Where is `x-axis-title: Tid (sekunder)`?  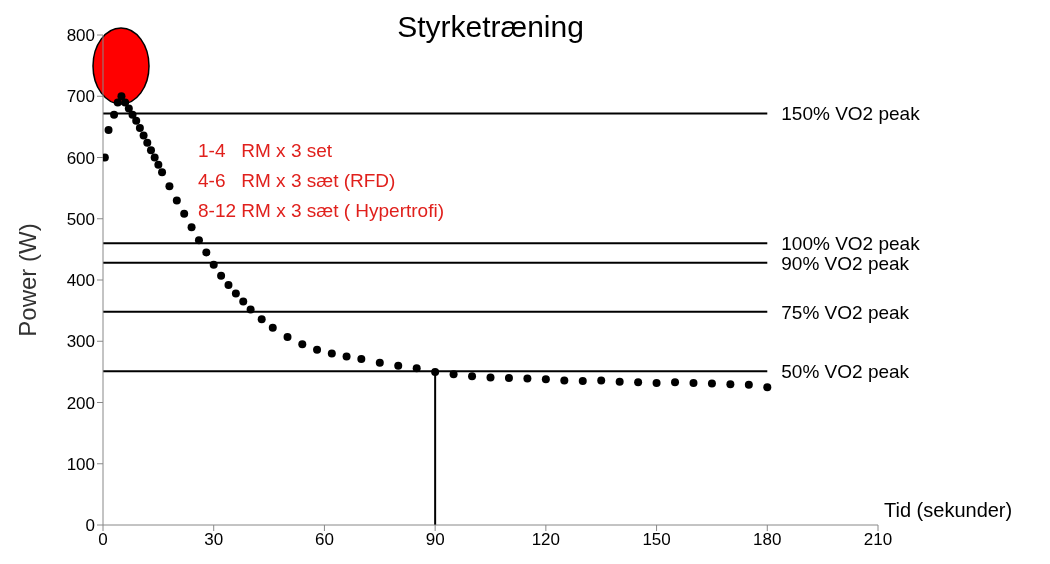
x-axis-title: Tid (sekunder) is located at coordinates (948, 510).